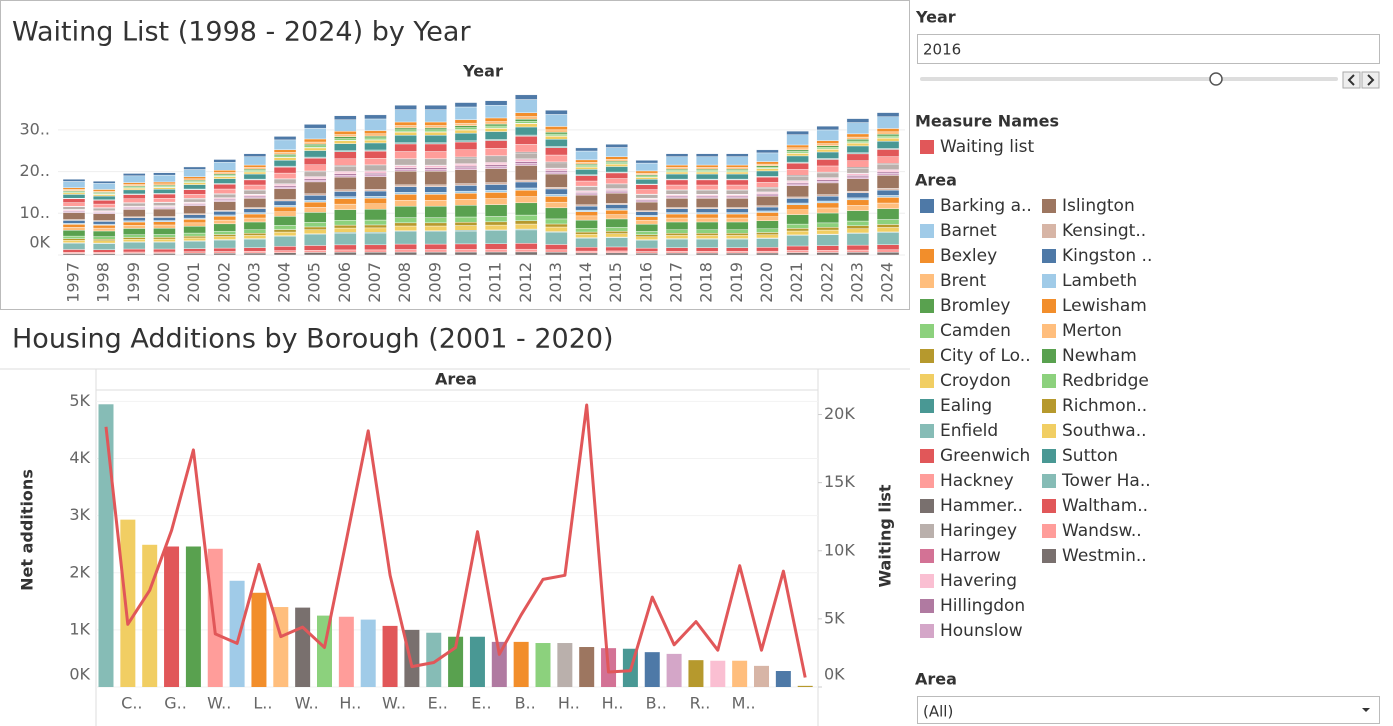 Image resolution: width=1393 pixels, height=726 pixels. I want to click on slider-track, so click(1129, 79).